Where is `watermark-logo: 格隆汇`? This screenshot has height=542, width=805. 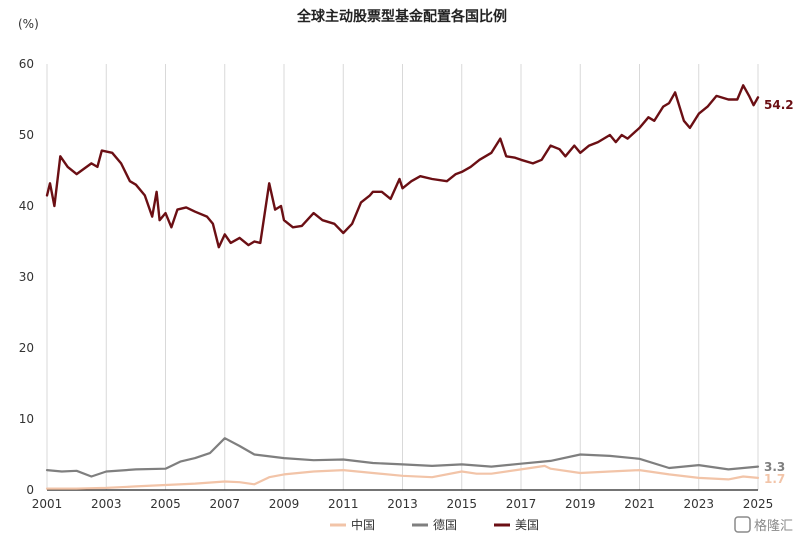 watermark-logo: 格隆汇 is located at coordinates (763, 525).